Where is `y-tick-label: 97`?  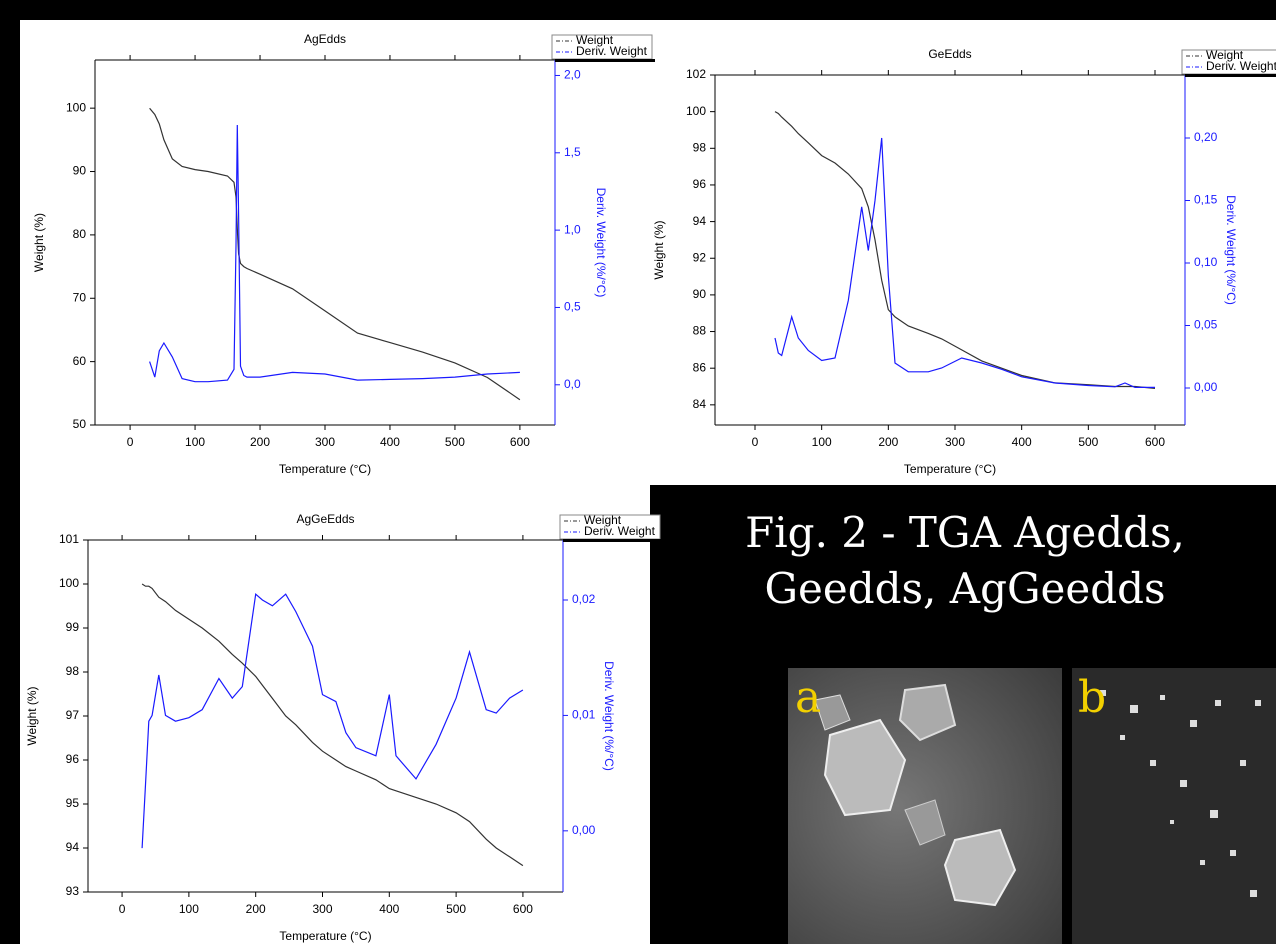
y-tick-label: 97 is located at coordinates (73, 715).